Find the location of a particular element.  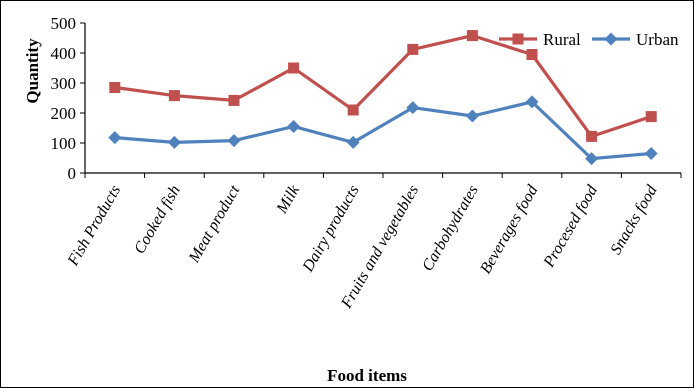

series-urban is located at coordinates (383, 130).